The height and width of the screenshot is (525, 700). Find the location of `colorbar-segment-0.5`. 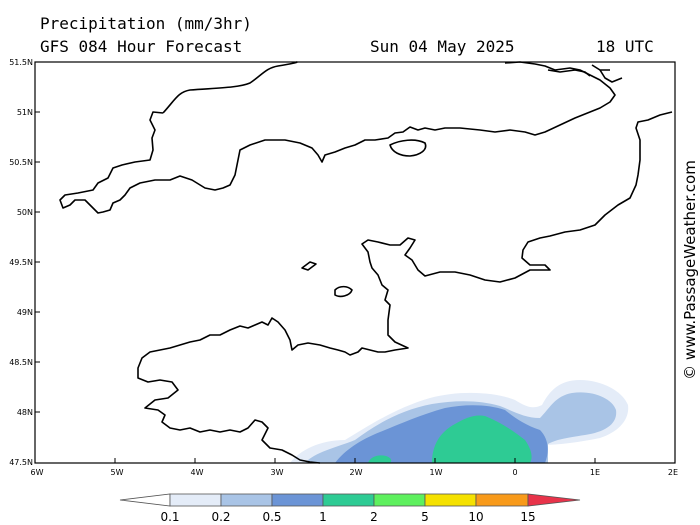

colorbar-segment-0.5 is located at coordinates (297, 500).